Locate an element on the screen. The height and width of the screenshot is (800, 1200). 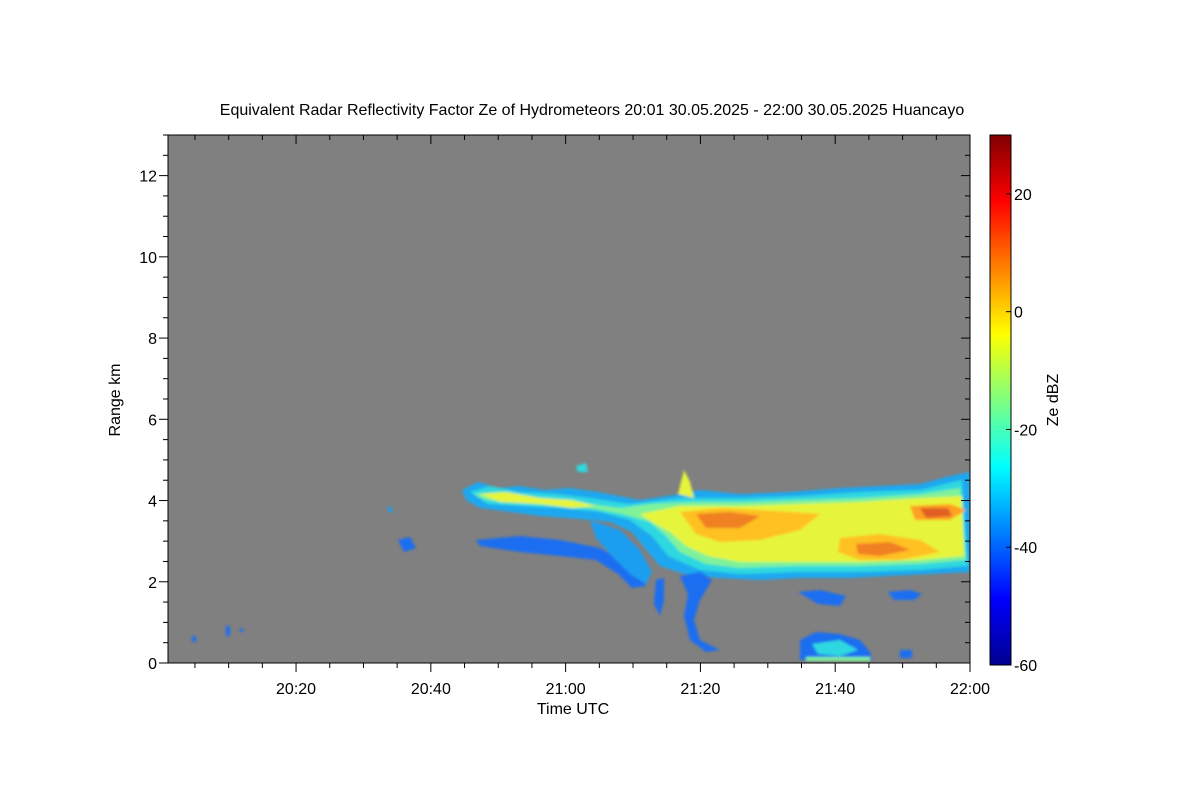
x-tick-label: 20:20 is located at coordinates (296, 689).